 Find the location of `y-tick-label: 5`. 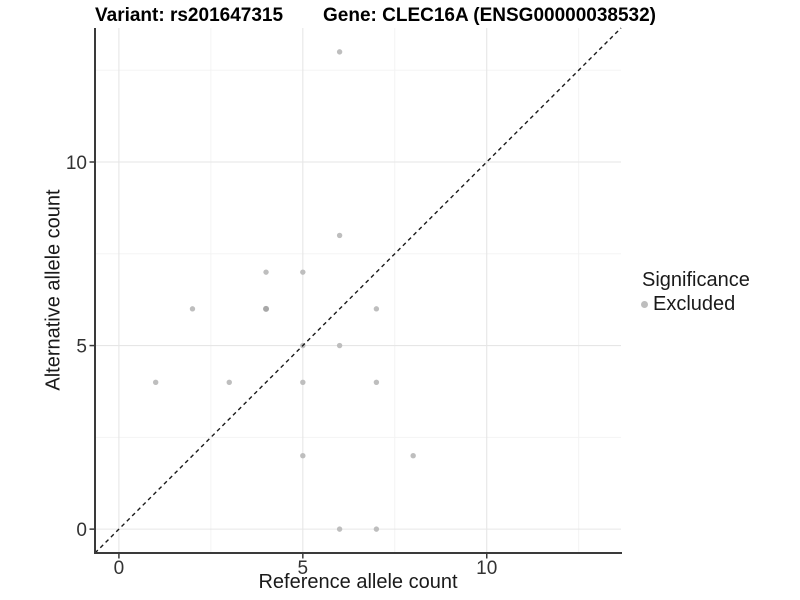

y-tick-label: 5 is located at coordinates (81, 347).